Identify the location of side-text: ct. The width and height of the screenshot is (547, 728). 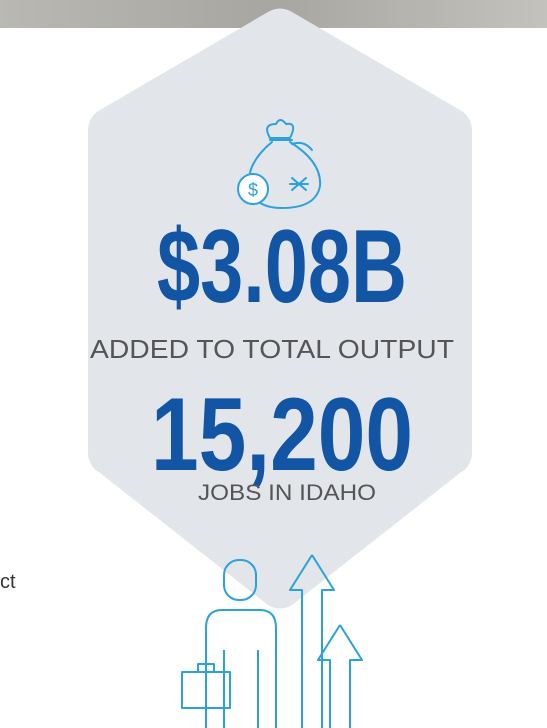
(8, 582).